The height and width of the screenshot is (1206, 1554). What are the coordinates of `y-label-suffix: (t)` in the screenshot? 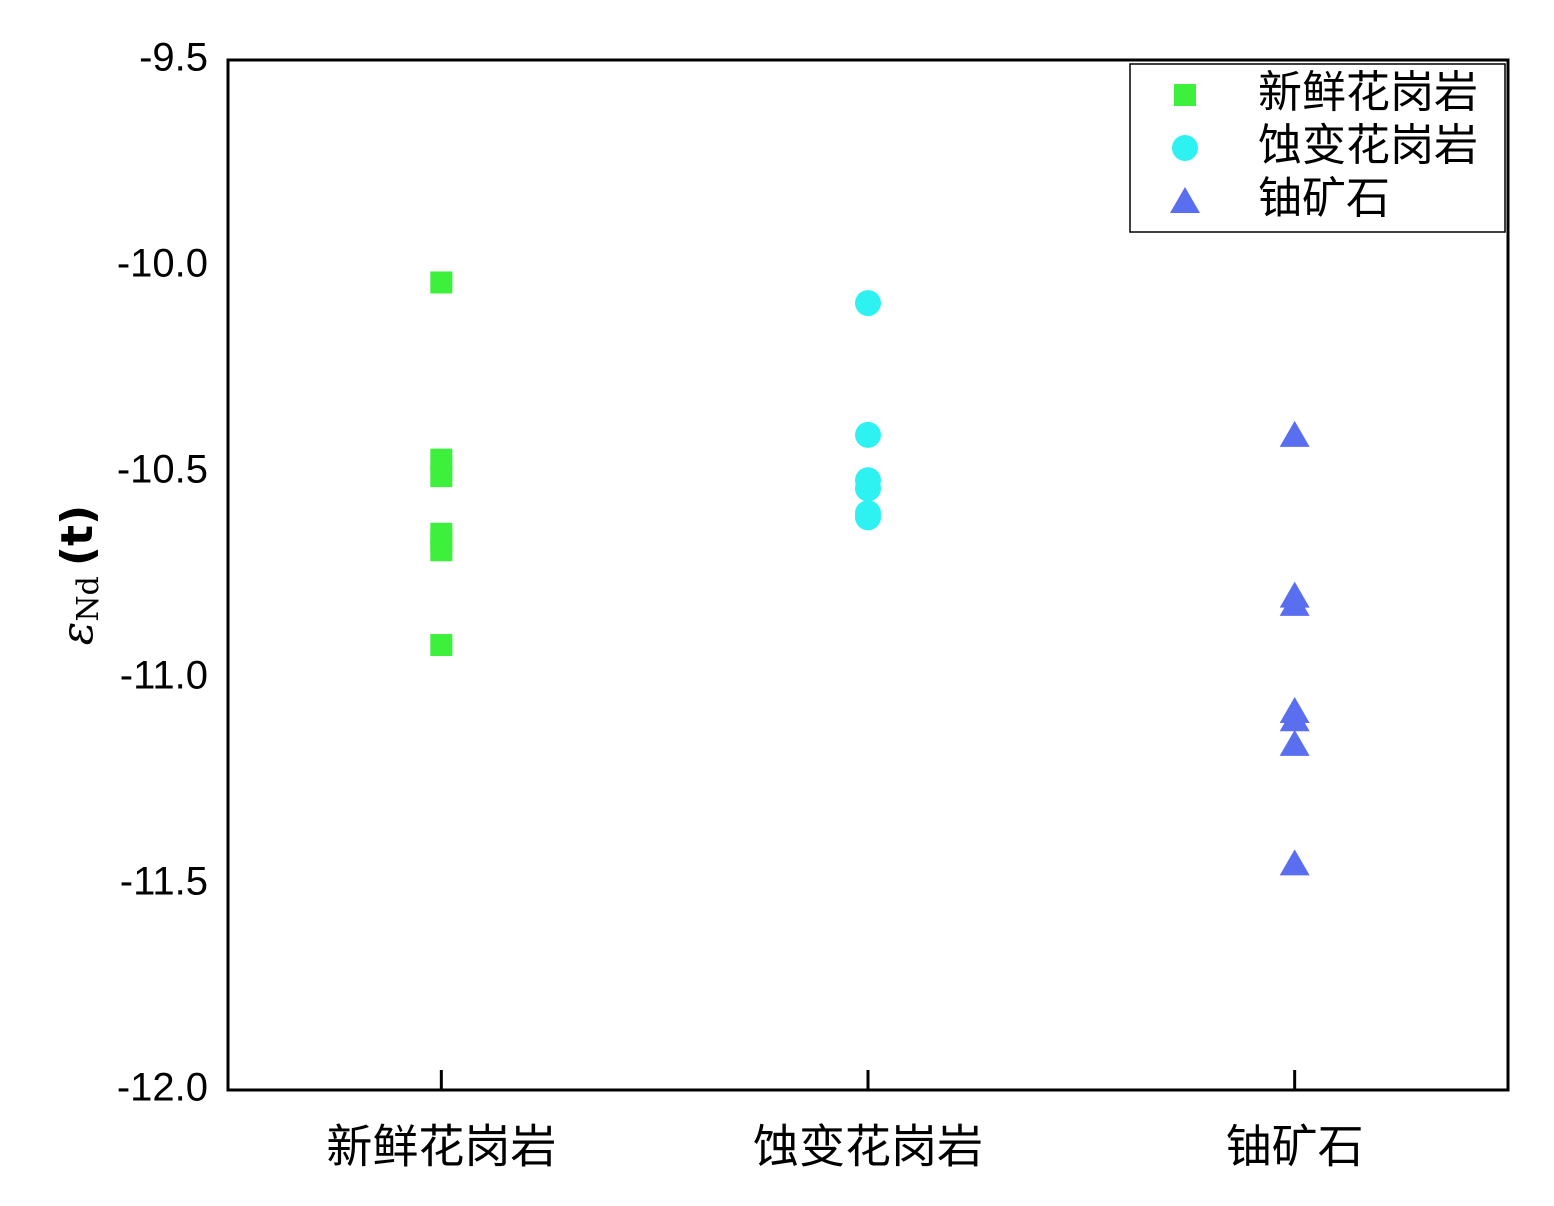 It's located at (77, 535).